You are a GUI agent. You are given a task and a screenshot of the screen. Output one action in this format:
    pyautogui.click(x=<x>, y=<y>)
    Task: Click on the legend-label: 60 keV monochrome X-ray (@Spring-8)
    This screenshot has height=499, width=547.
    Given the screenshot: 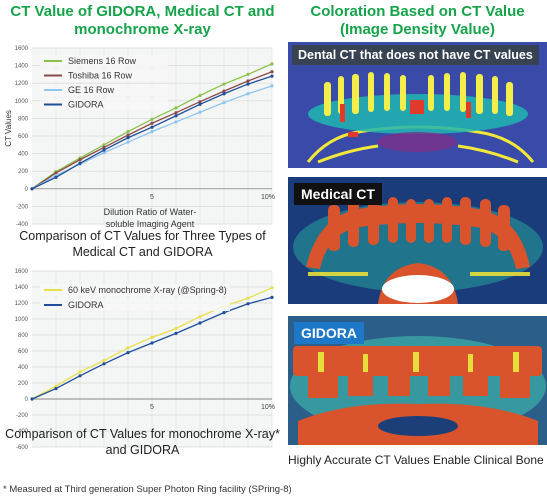 What is the action you would take?
    pyautogui.click(x=147, y=290)
    